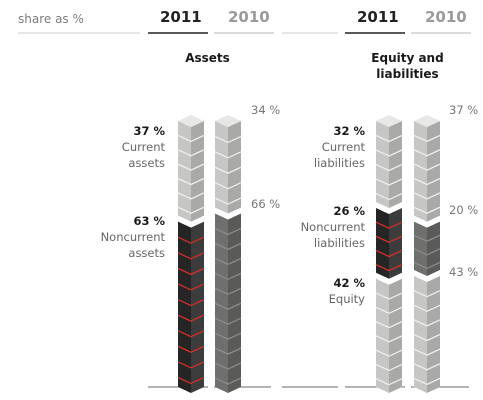  What do you see at coordinates (343, 147) in the screenshot?
I see `eq-2011-current-line1: Current` at bounding box center [343, 147].